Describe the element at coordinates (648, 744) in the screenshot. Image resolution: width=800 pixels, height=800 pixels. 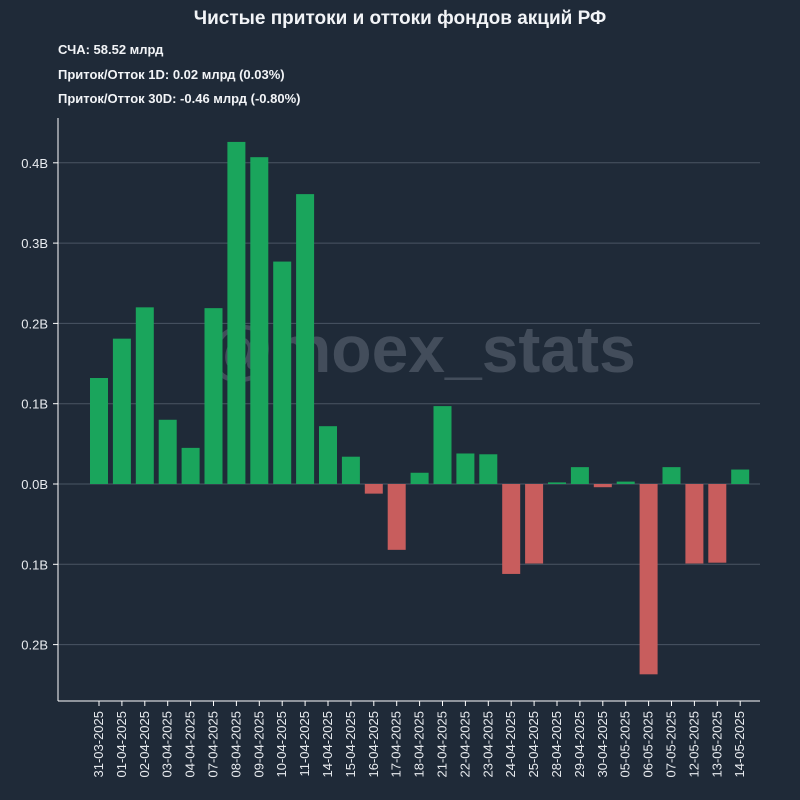
I see `x-tick-label: 06-05-2025` at that location.